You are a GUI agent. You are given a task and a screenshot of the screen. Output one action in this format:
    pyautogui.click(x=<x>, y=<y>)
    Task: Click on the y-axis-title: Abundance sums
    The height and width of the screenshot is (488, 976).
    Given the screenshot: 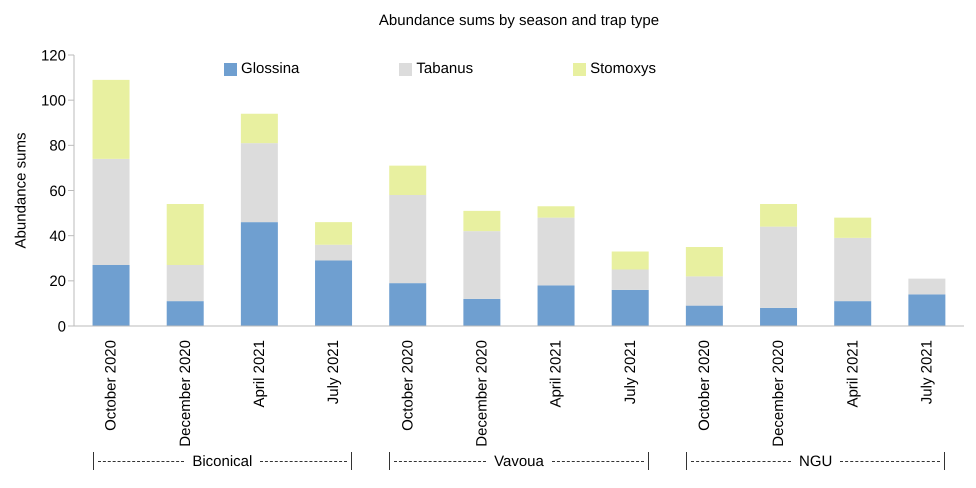 What is the action you would take?
    pyautogui.click(x=21, y=190)
    